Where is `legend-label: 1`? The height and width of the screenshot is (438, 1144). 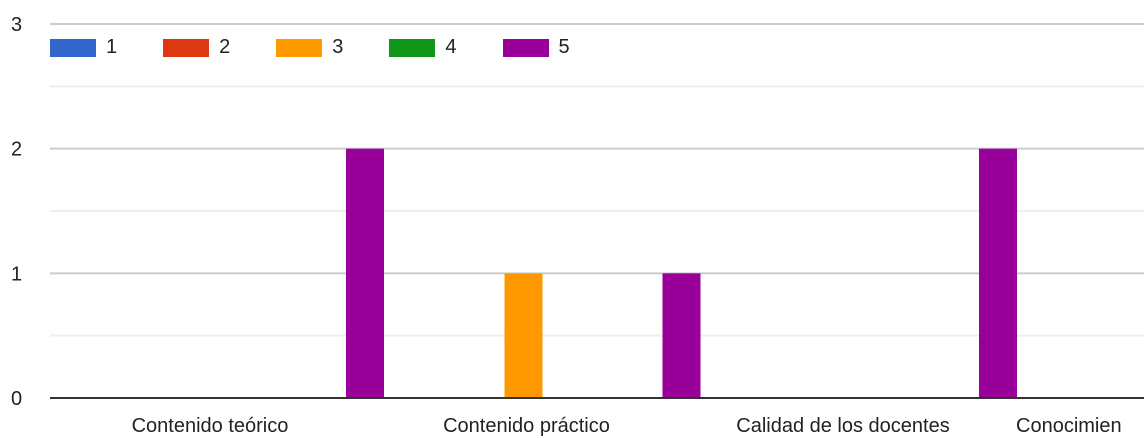 legend-label: 1 is located at coordinates (112, 47).